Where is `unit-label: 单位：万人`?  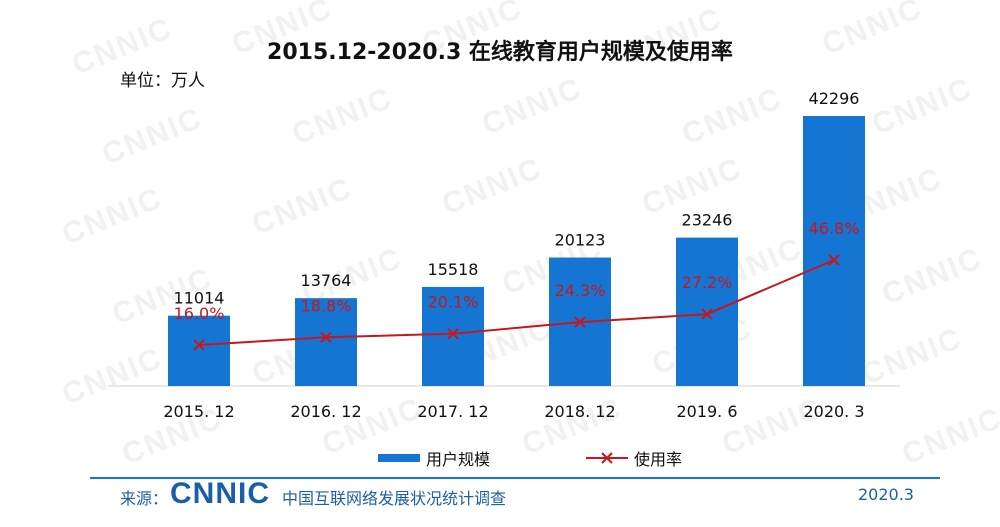
unit-label: 单位：万人 is located at coordinates (162, 81).